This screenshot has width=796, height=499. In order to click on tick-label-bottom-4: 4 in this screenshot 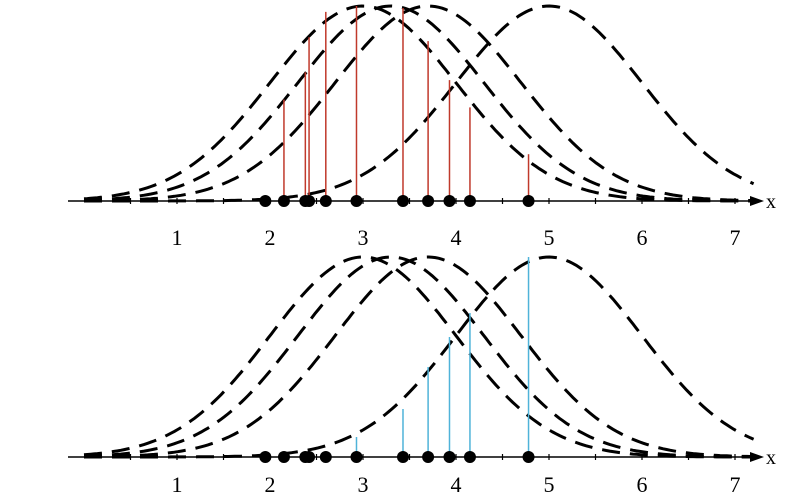, I will do `click(456, 484)`.